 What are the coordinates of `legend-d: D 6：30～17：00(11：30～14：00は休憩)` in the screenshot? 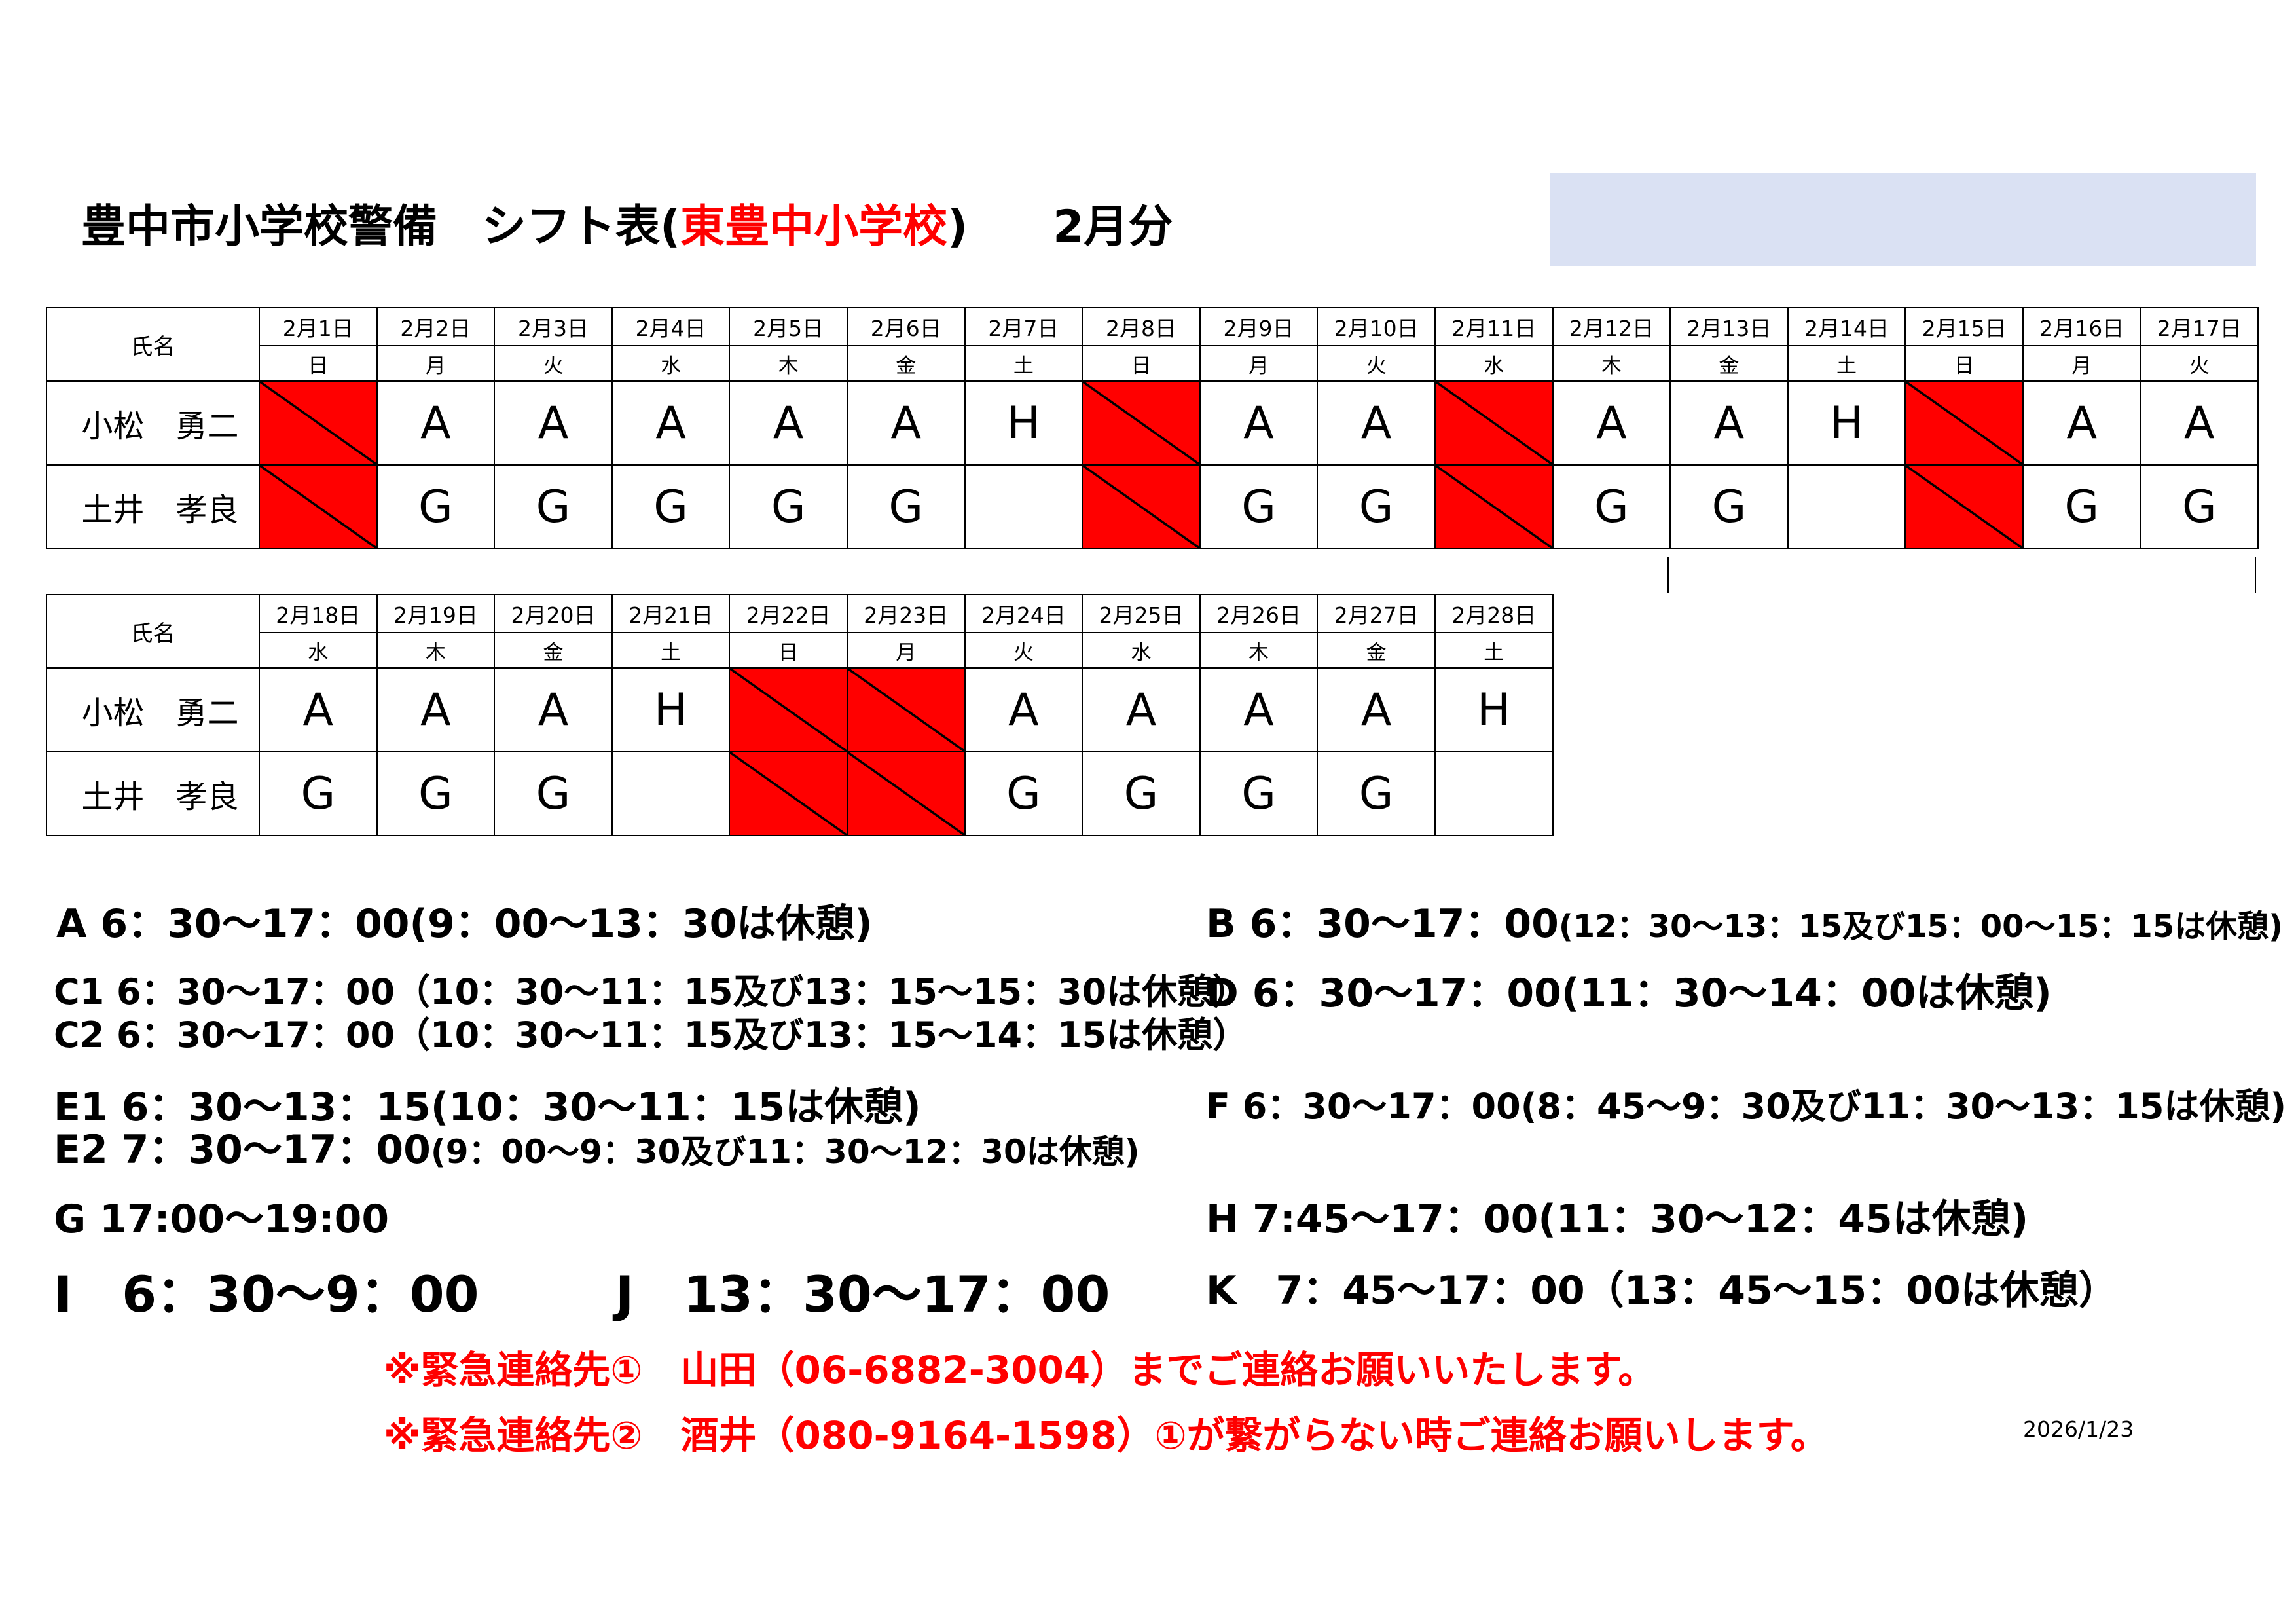 It's located at (1629, 993).